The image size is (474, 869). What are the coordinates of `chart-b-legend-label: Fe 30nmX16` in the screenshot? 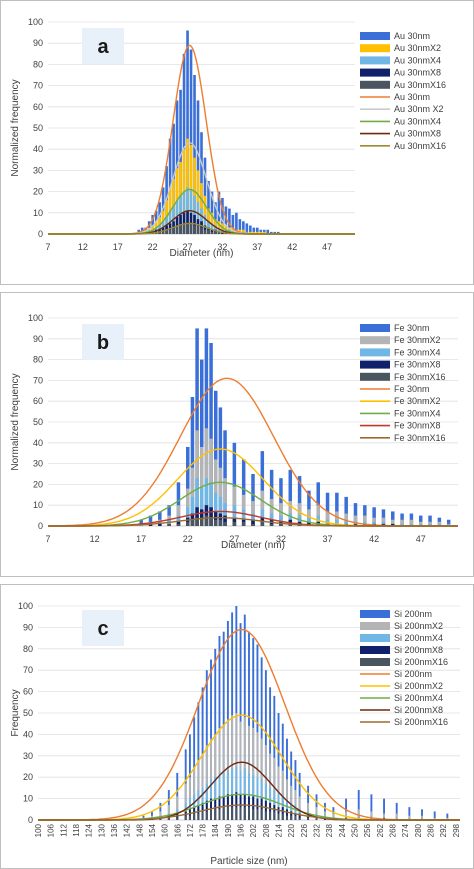 It's located at (420, 377).